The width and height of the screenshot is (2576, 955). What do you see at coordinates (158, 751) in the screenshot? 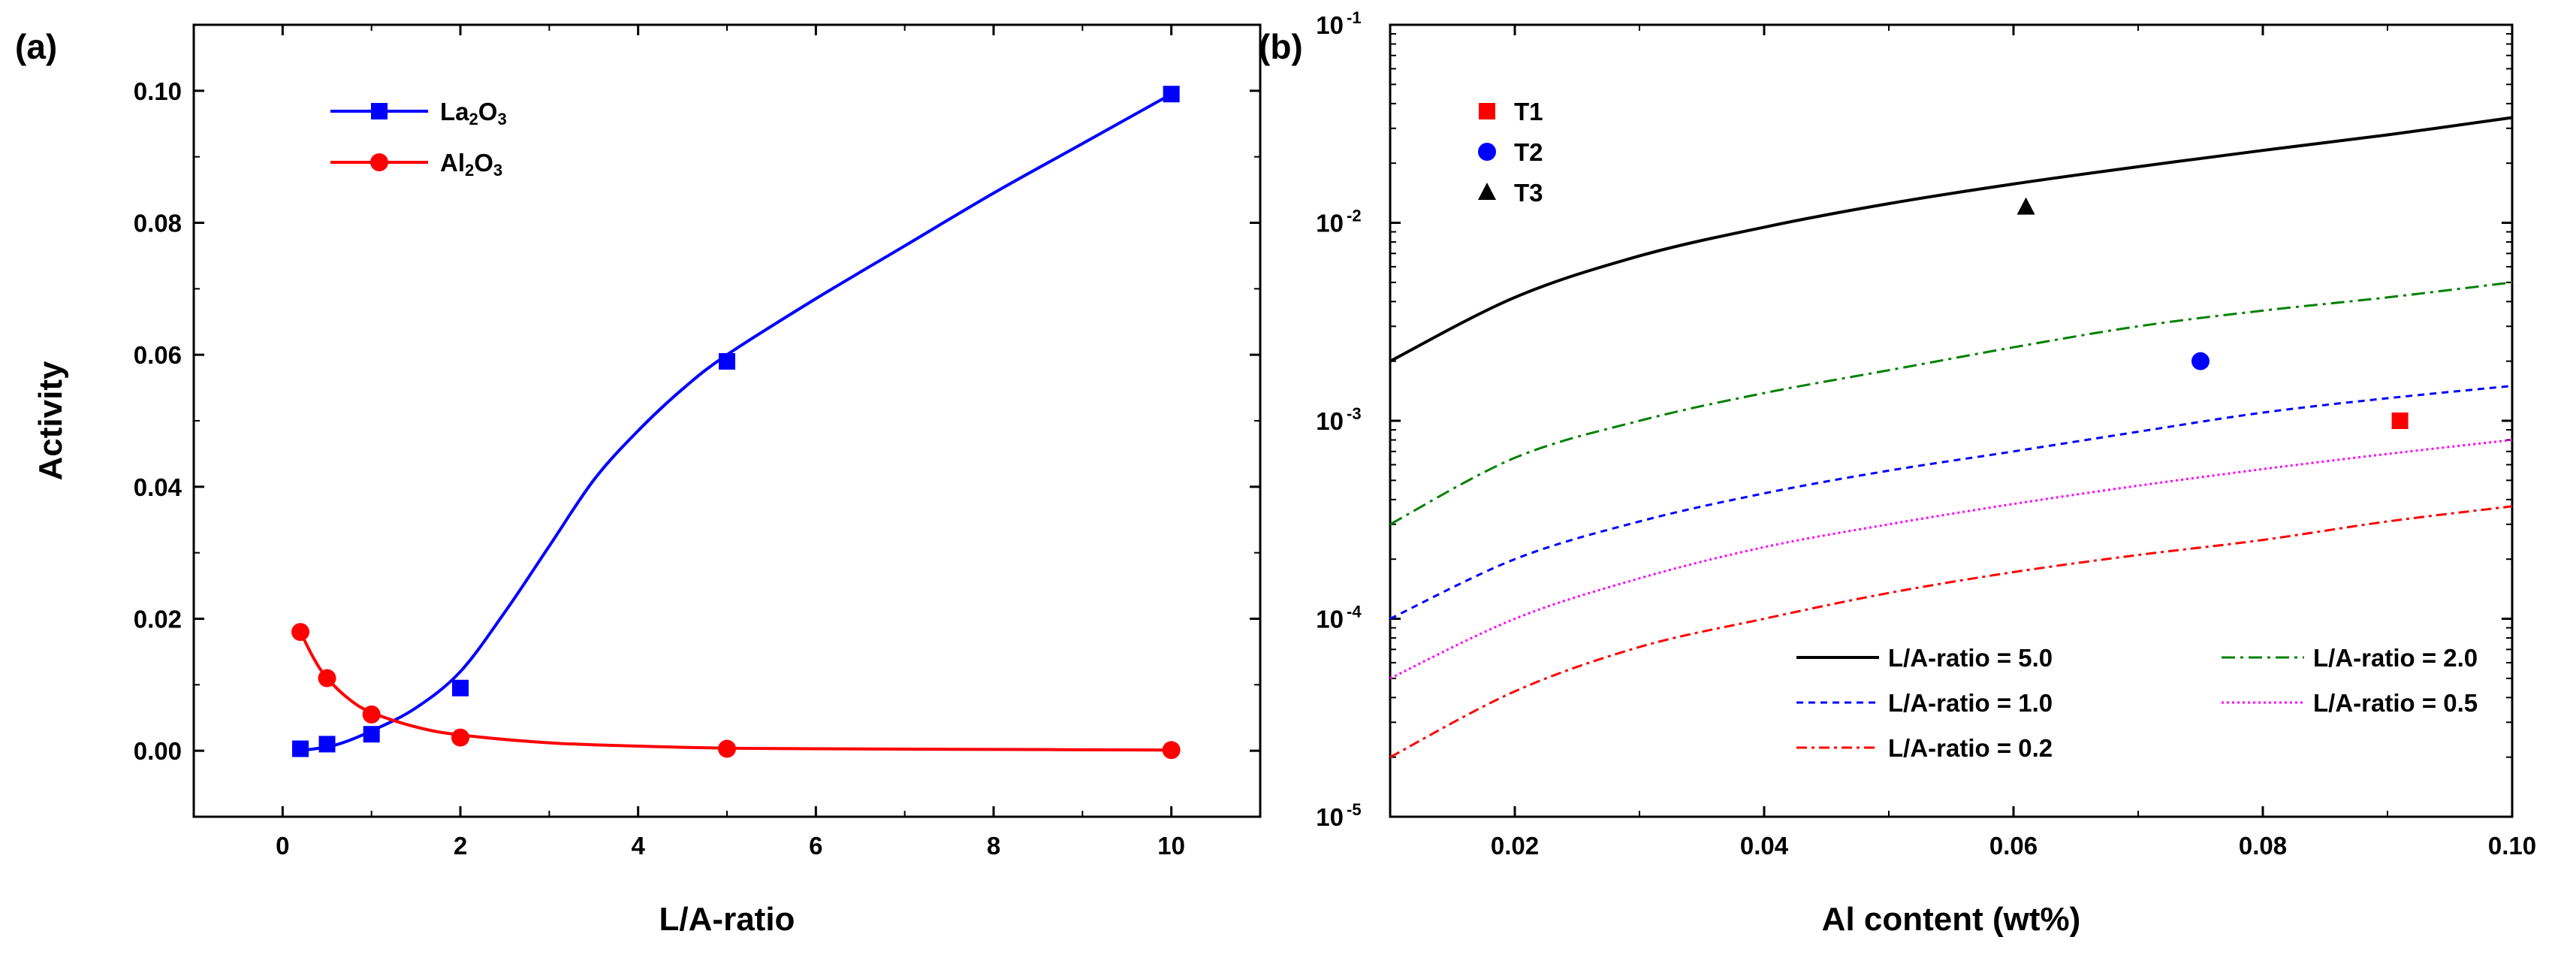
I see `y-tick-label-a: 0.00` at bounding box center [158, 751].